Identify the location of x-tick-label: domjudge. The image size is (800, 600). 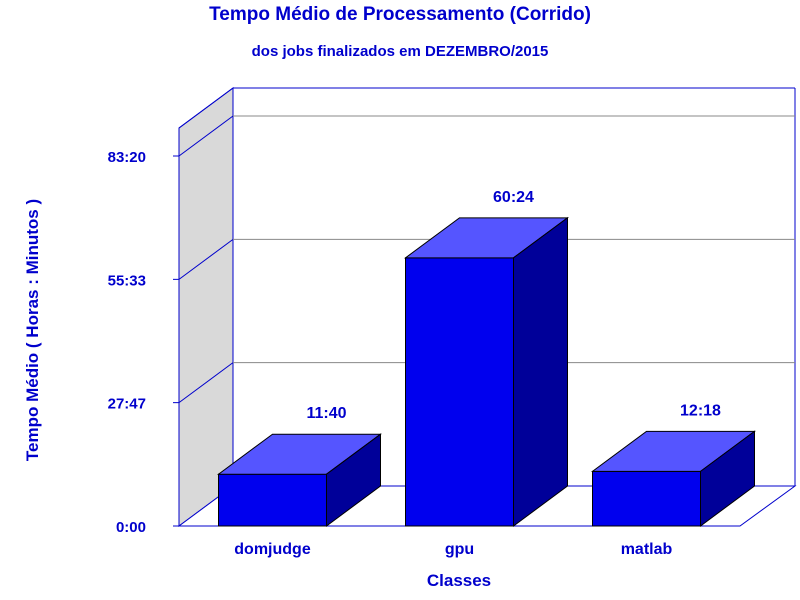
(272, 549).